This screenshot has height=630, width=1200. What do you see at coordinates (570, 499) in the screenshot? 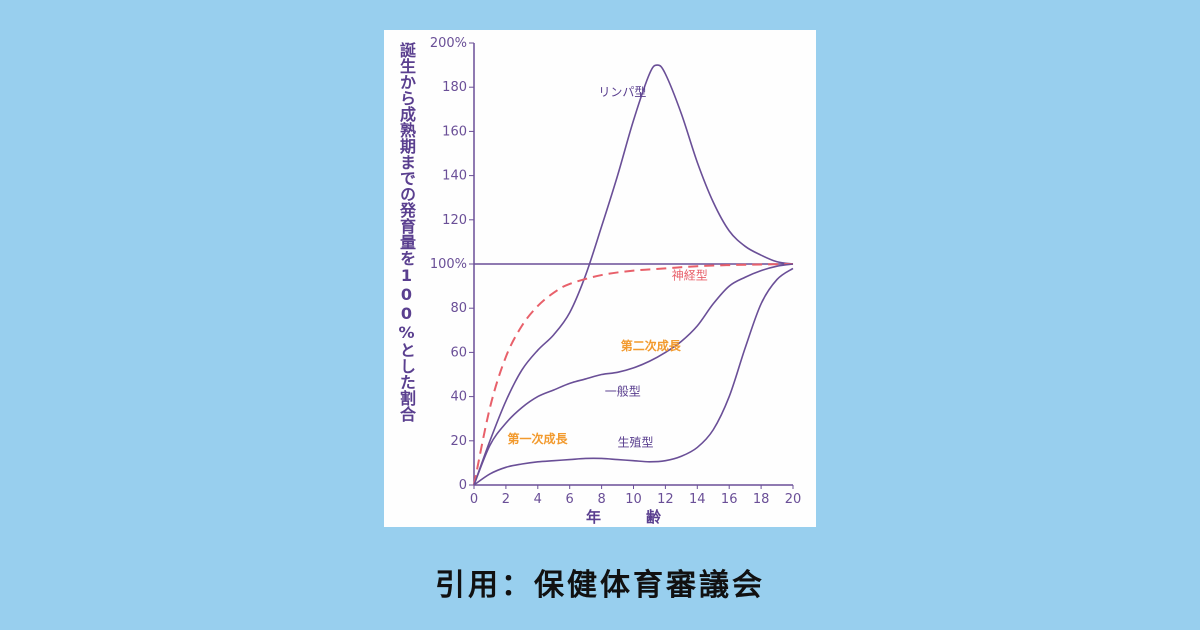
I see `x-tick-label: 6` at bounding box center [570, 499].